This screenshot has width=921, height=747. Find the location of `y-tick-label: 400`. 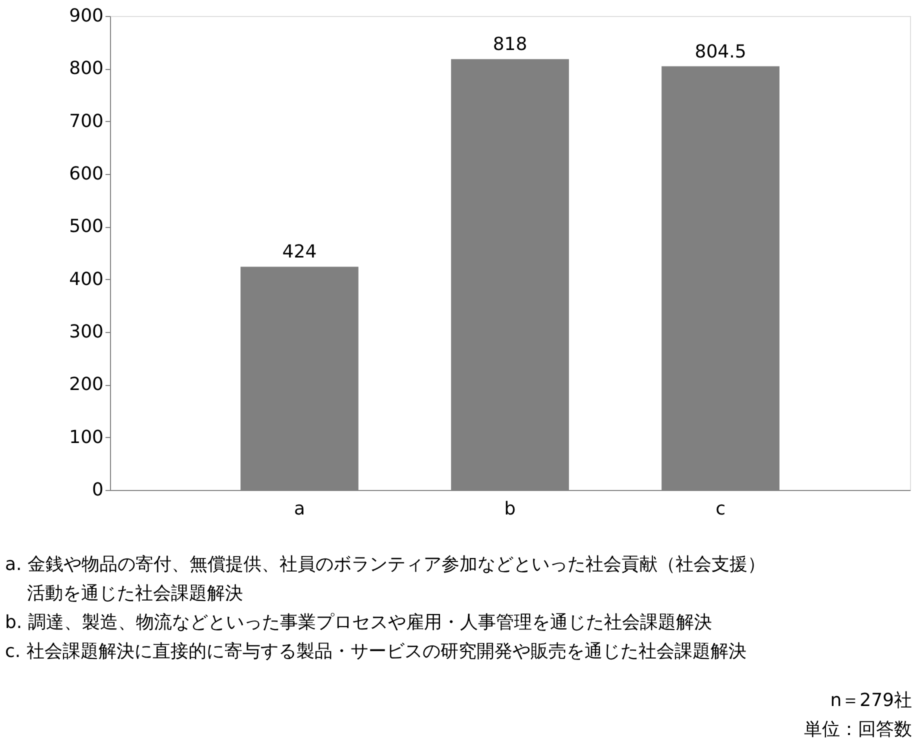

y-tick-label: 400 is located at coordinates (86, 279).